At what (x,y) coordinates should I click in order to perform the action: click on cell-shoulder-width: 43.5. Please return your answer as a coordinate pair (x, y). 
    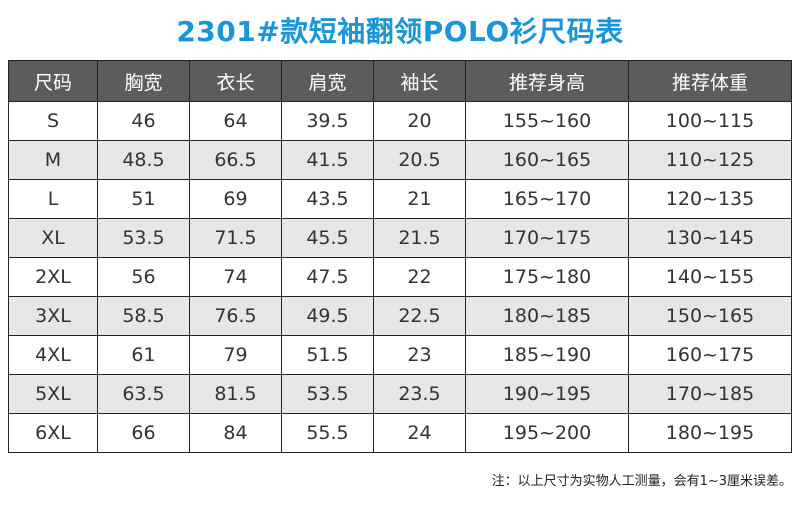
    Looking at the image, I should click on (327, 199).